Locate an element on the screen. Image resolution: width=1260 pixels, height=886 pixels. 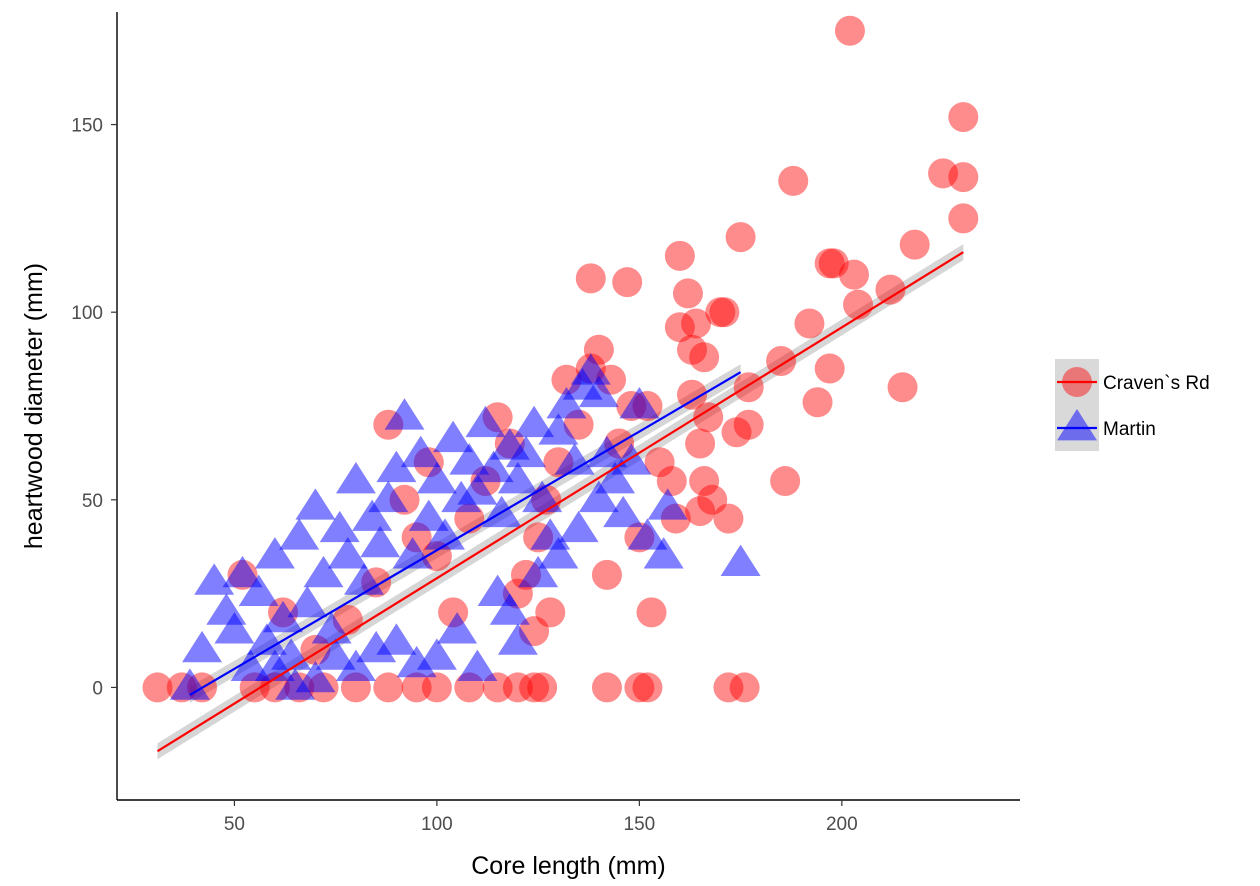
x-tick-label: 200 is located at coordinates (842, 824).